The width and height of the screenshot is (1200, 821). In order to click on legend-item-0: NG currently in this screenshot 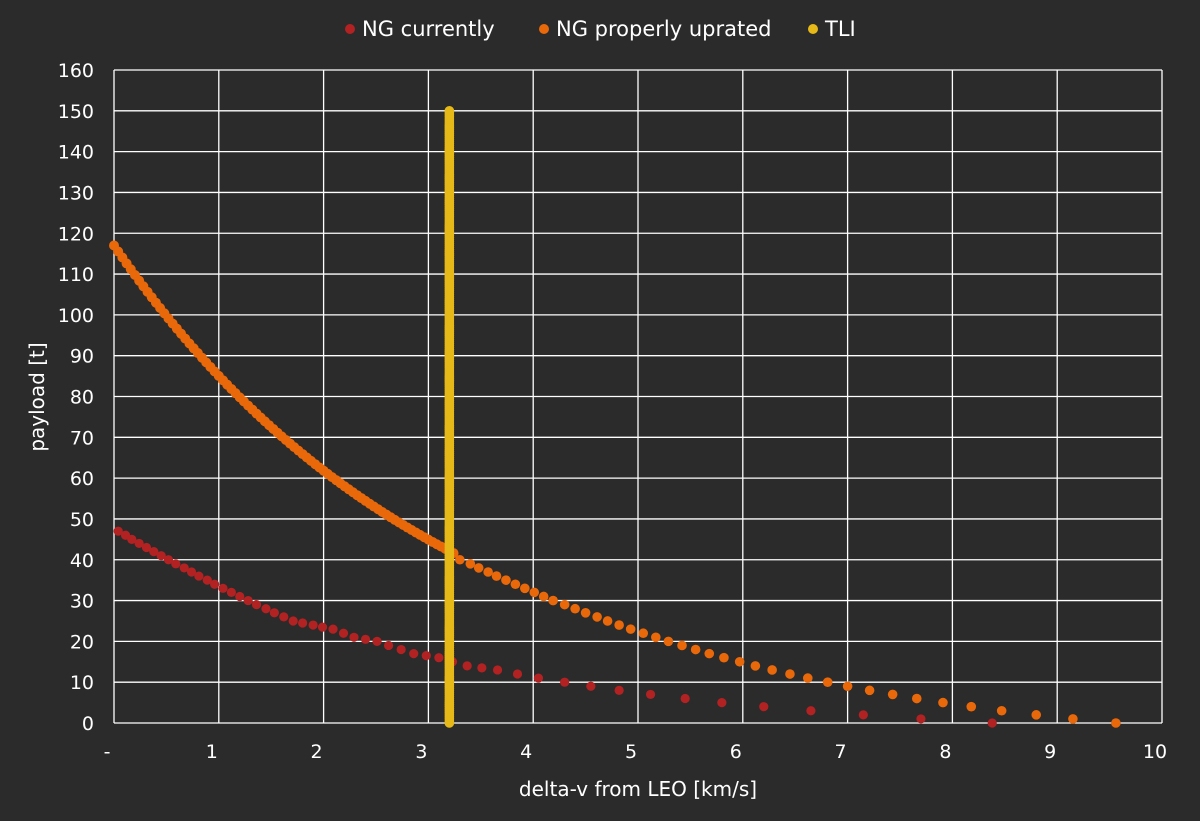, I will do `click(420, 29)`.